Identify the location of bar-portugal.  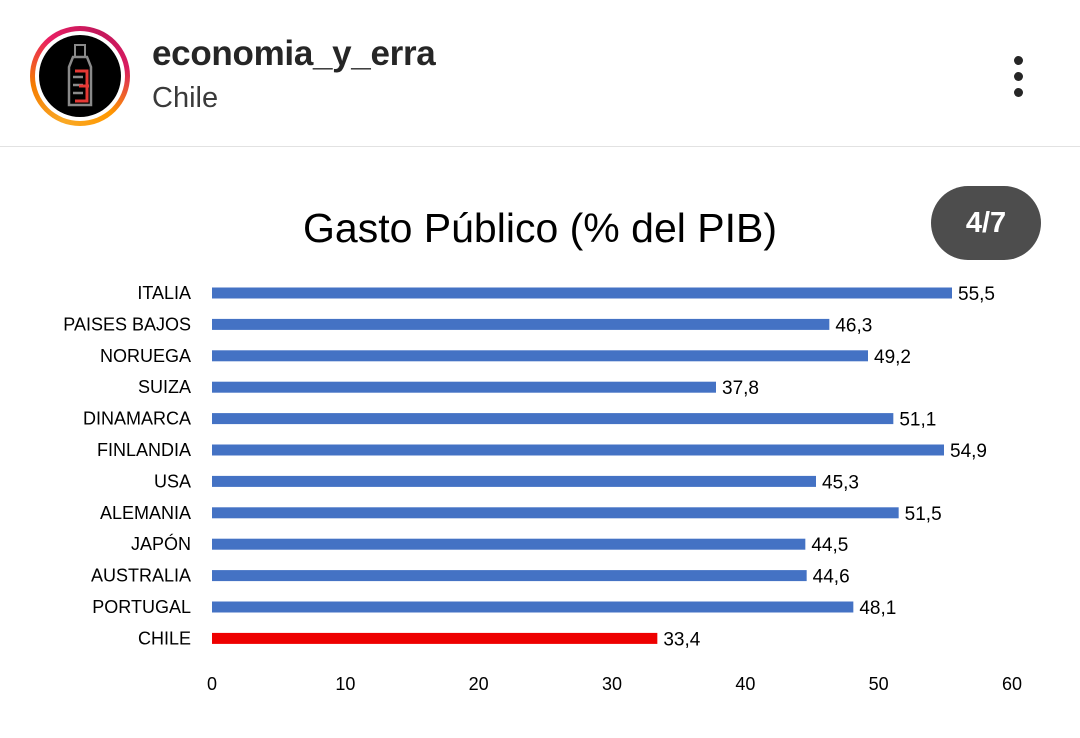
(533, 607).